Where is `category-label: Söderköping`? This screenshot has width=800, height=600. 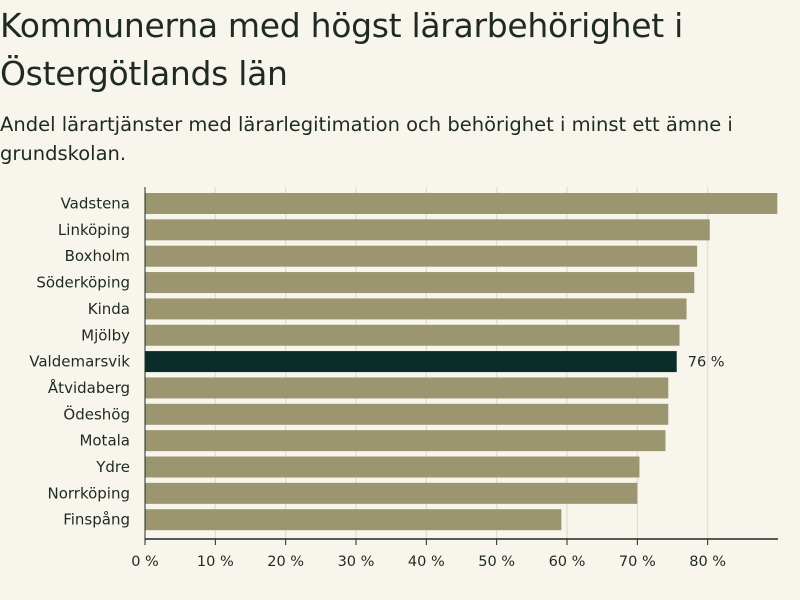
category-label: Söderköping is located at coordinates (83, 283).